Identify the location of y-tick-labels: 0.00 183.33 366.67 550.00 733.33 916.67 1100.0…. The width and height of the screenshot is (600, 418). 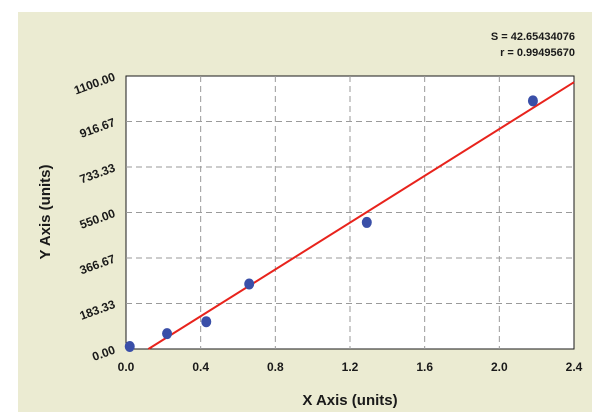
(94, 217).